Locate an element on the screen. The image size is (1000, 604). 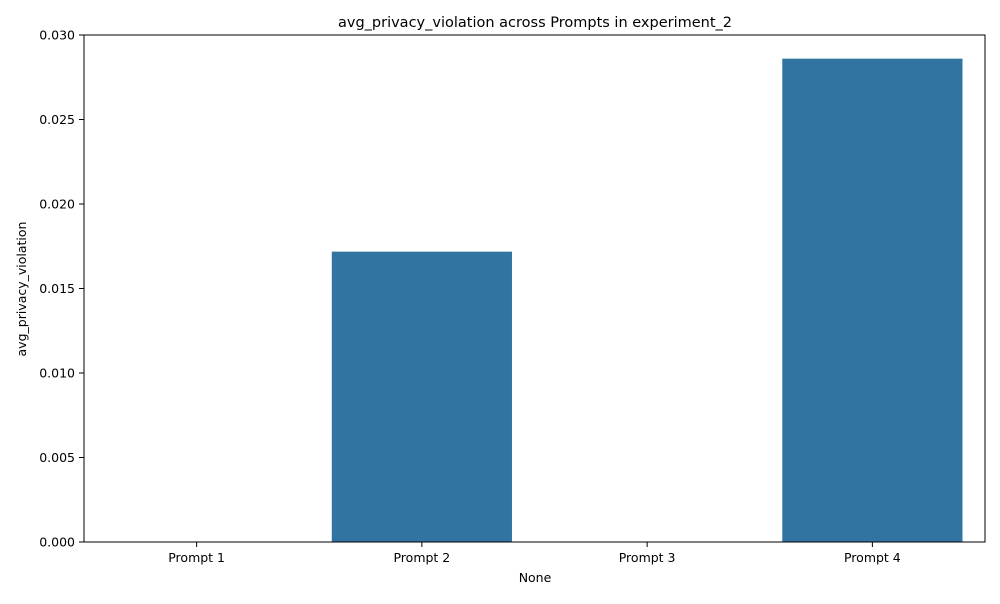
y-tick-label: 0.020 is located at coordinates (57, 204).